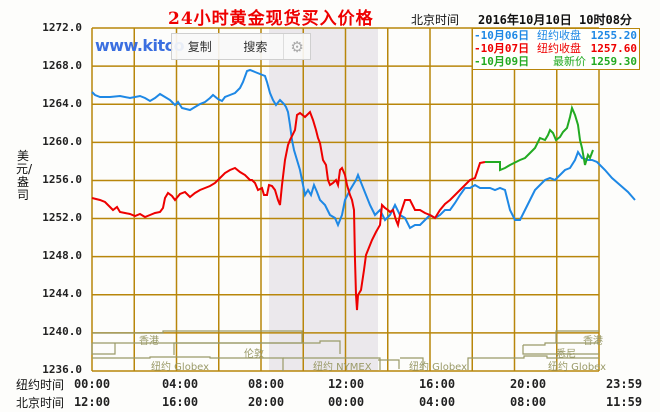 The height and width of the screenshot is (412, 660). What do you see at coordinates (569, 61) in the screenshot?
I see `legend-name: 最新价` at bounding box center [569, 61].